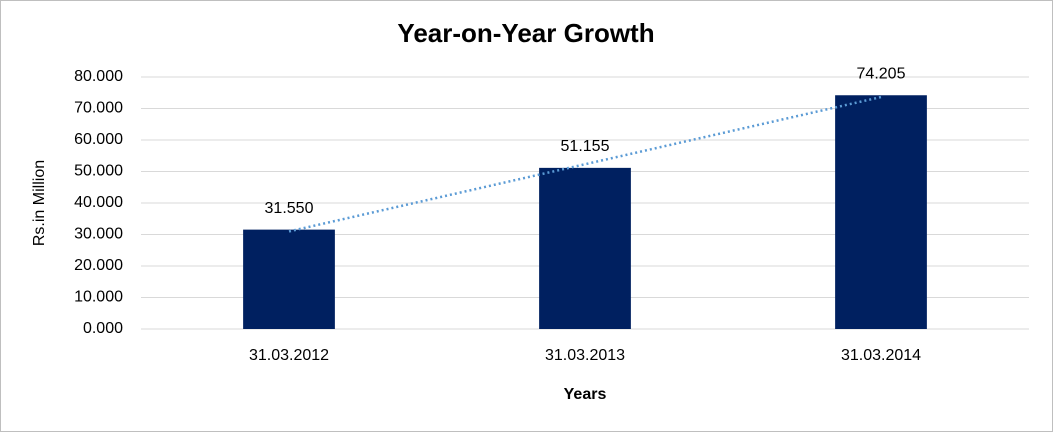  I want to click on y-tick-label: 70.000, so click(98, 108).